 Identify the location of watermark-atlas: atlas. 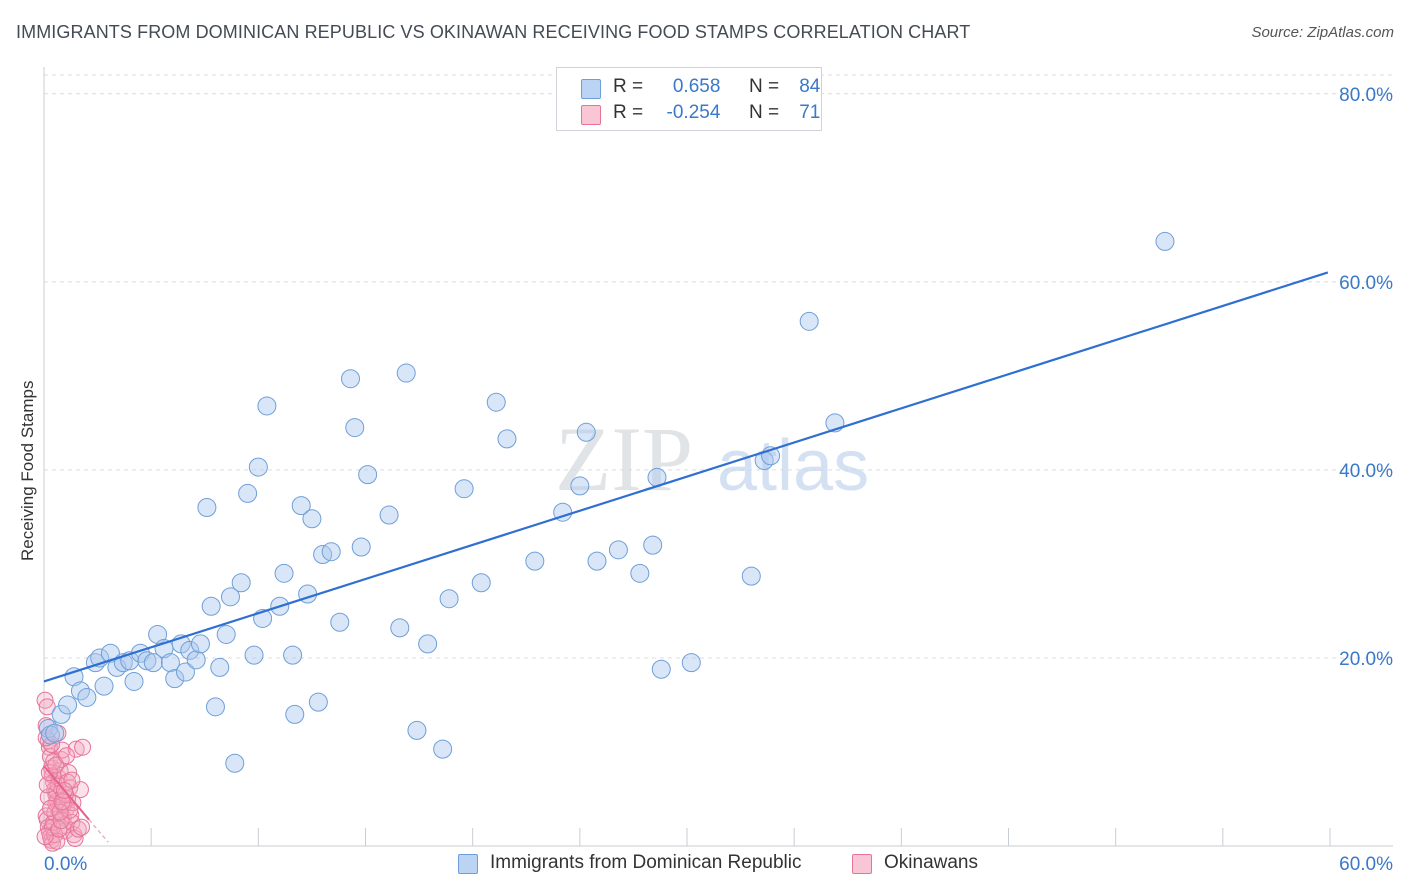
(793, 466).